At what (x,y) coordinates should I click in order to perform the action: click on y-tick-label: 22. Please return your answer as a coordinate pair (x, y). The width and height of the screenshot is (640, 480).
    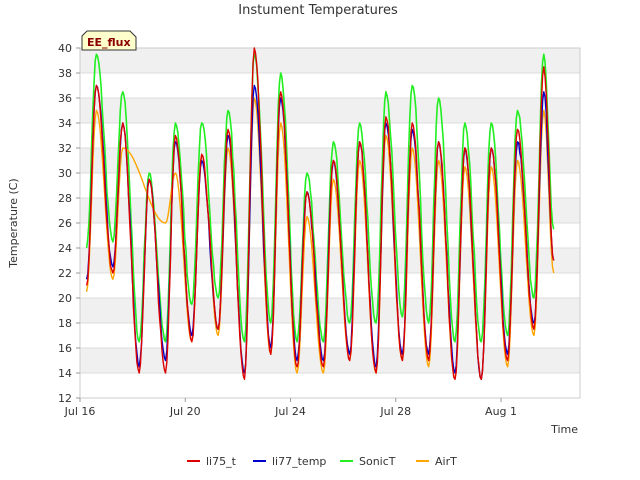
    Looking at the image, I should click on (65, 273).